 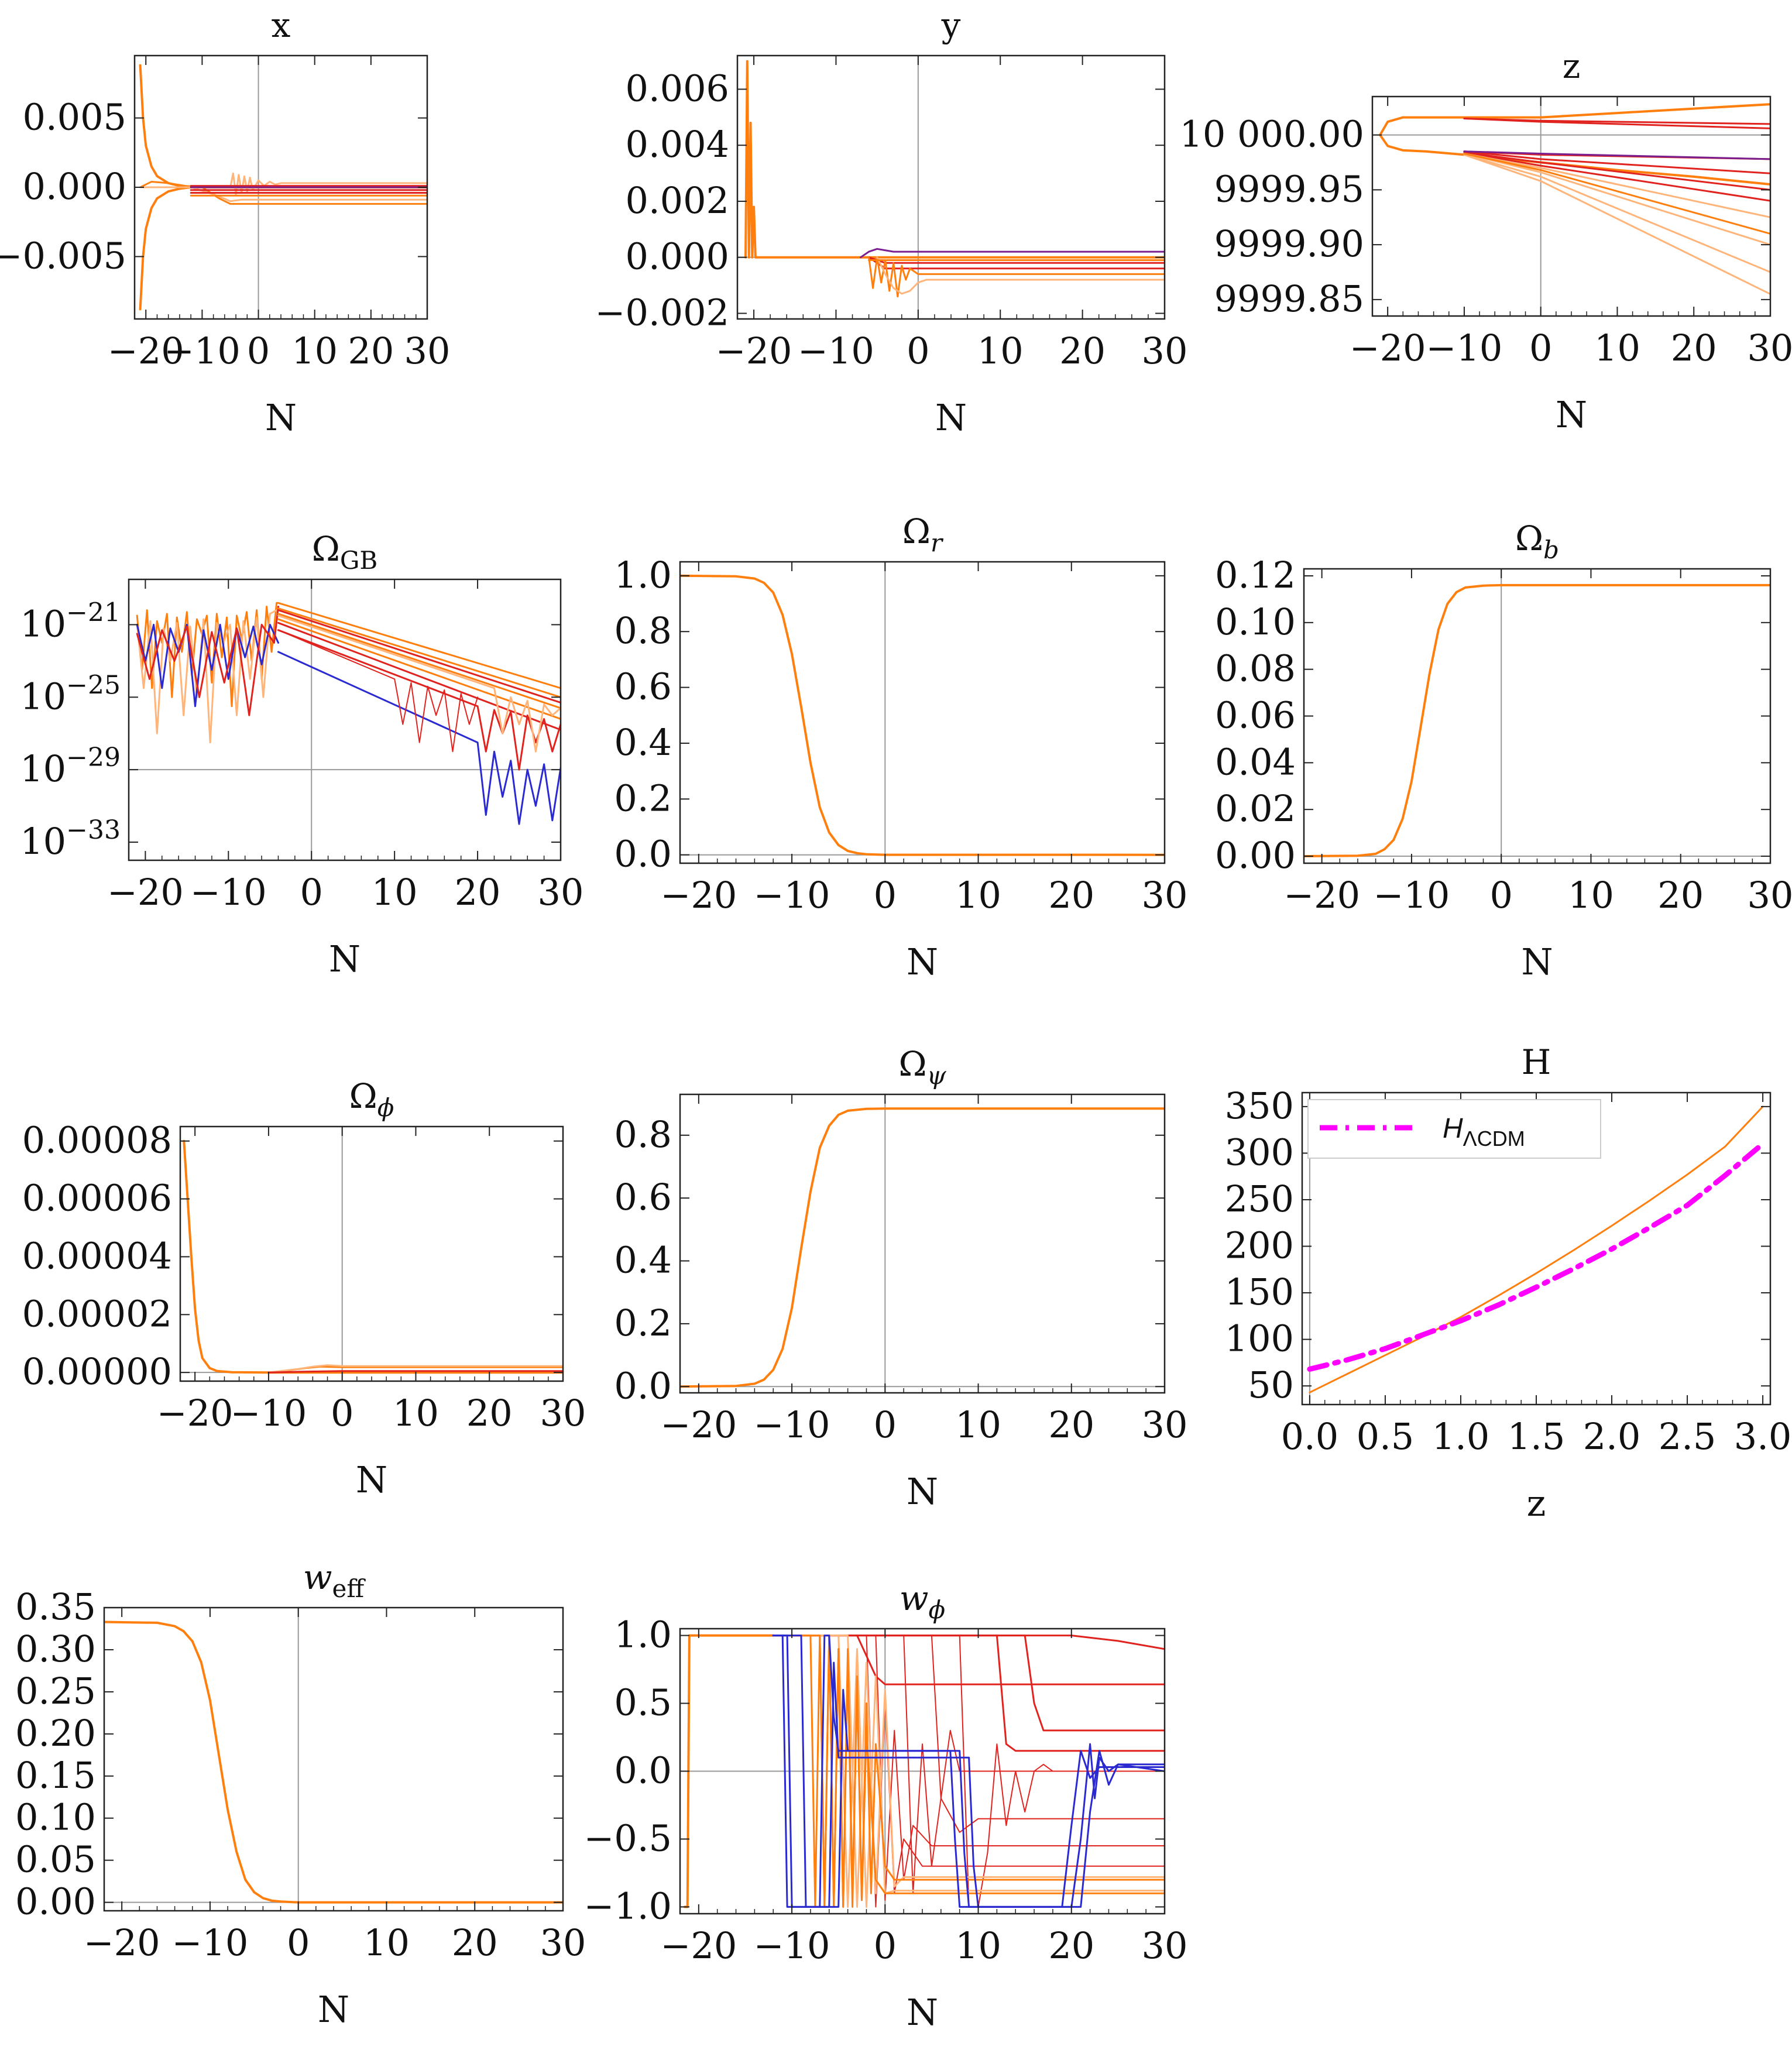 I want to click on y-tick-label: 0.10, so click(x=1255, y=621).